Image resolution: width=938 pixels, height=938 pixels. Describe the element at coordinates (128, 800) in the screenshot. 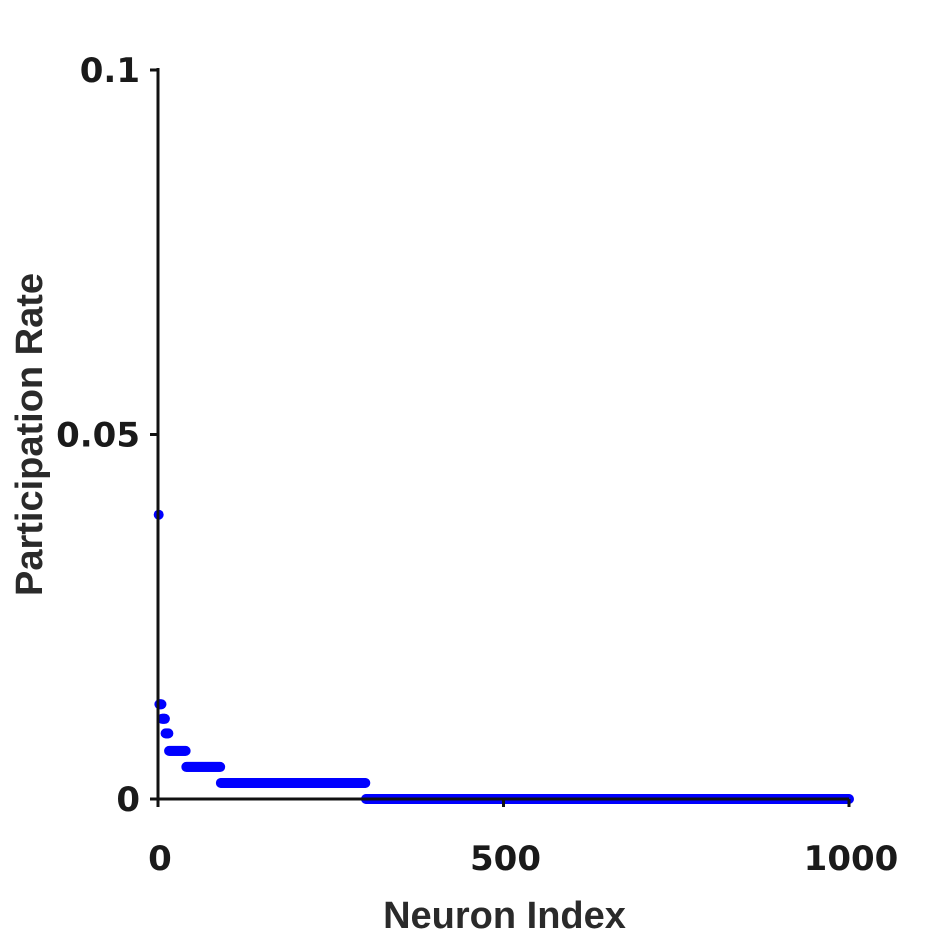

I see `y-tick-label: 0` at that location.